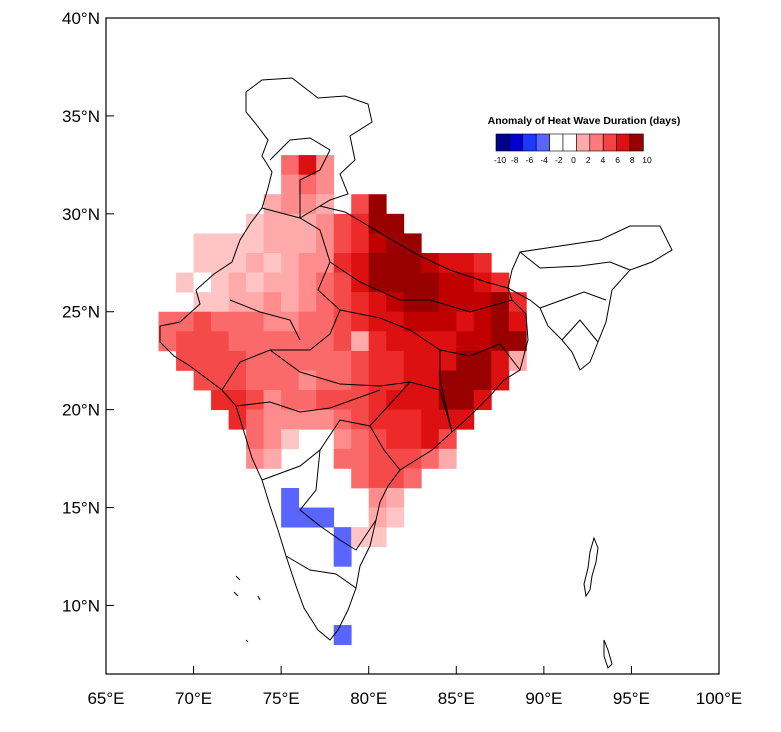 This screenshot has height=732, width=781. I want to click on lakshadweep-islands, so click(247, 609).